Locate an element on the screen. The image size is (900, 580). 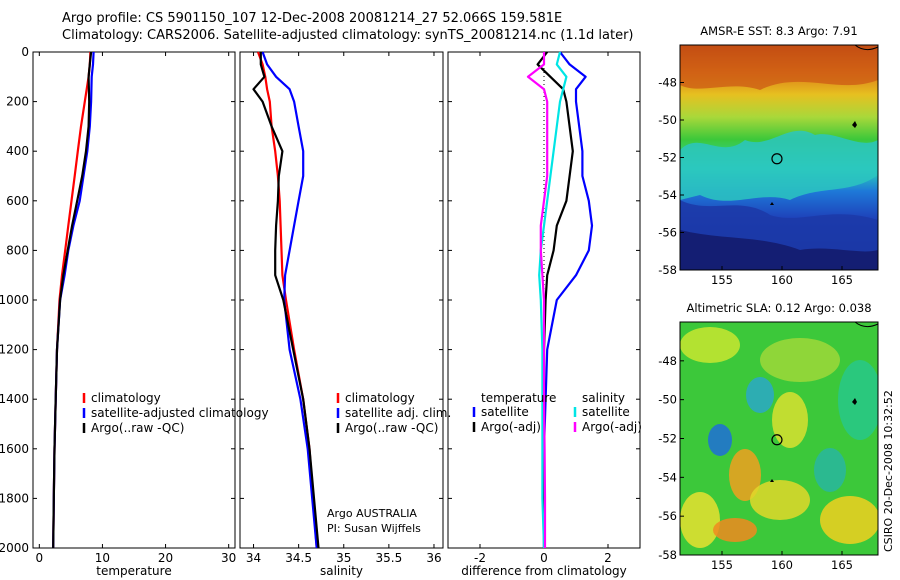
x-tick-label: 35.5 is located at coordinates (389, 558).